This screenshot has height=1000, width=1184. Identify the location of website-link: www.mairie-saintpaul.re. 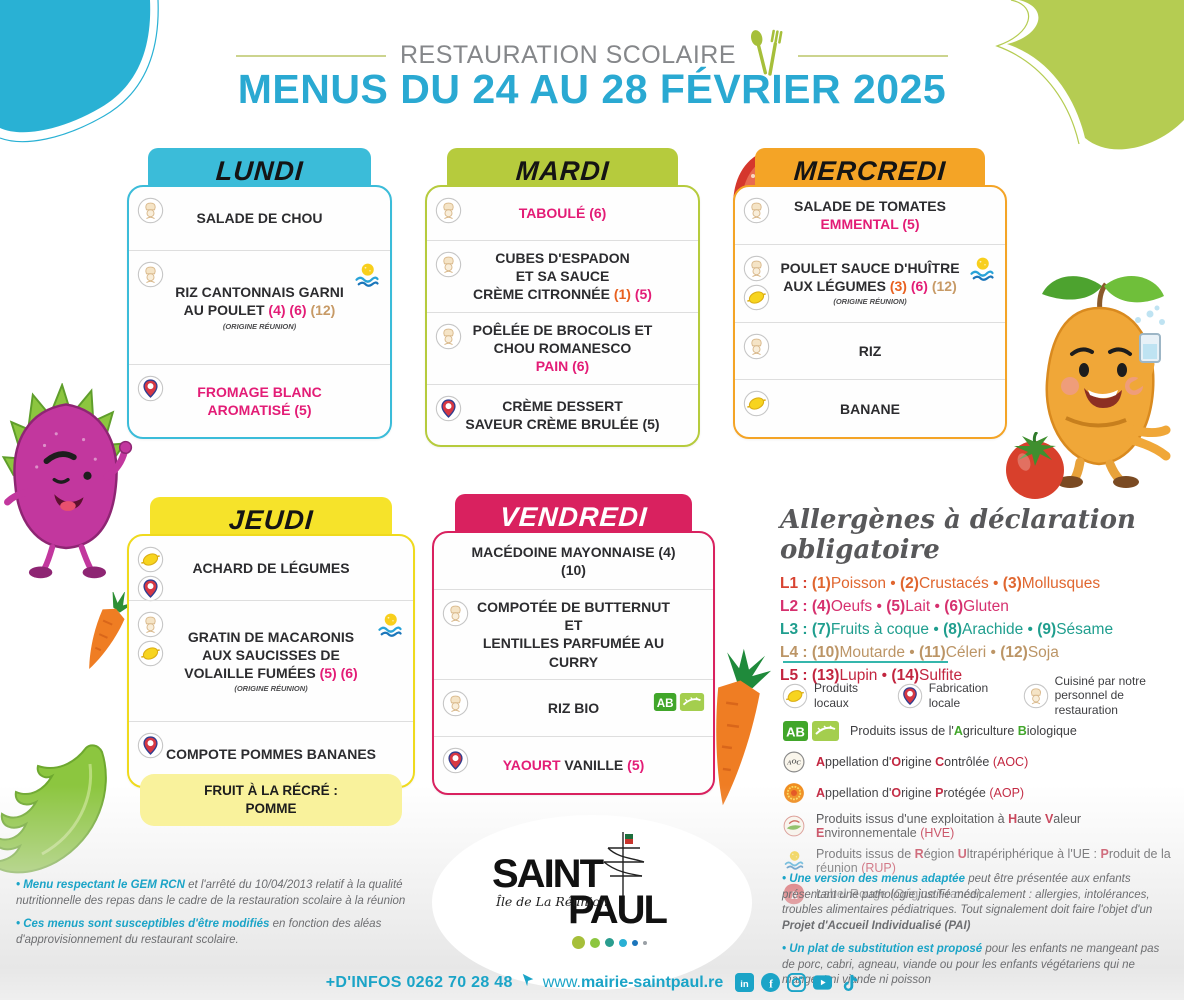
(633, 982).